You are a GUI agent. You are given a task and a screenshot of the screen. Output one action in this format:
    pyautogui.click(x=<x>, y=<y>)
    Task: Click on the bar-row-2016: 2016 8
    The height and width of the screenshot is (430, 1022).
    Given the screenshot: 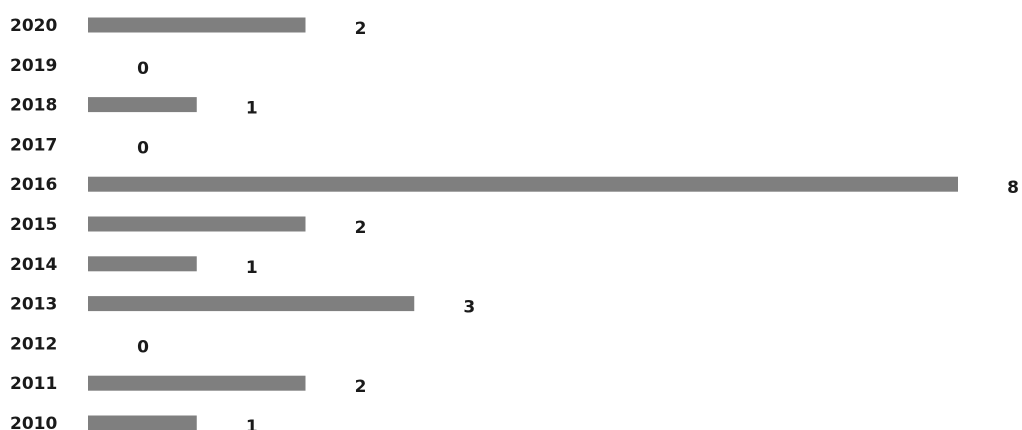 What is the action you would take?
    pyautogui.click(x=514, y=186)
    